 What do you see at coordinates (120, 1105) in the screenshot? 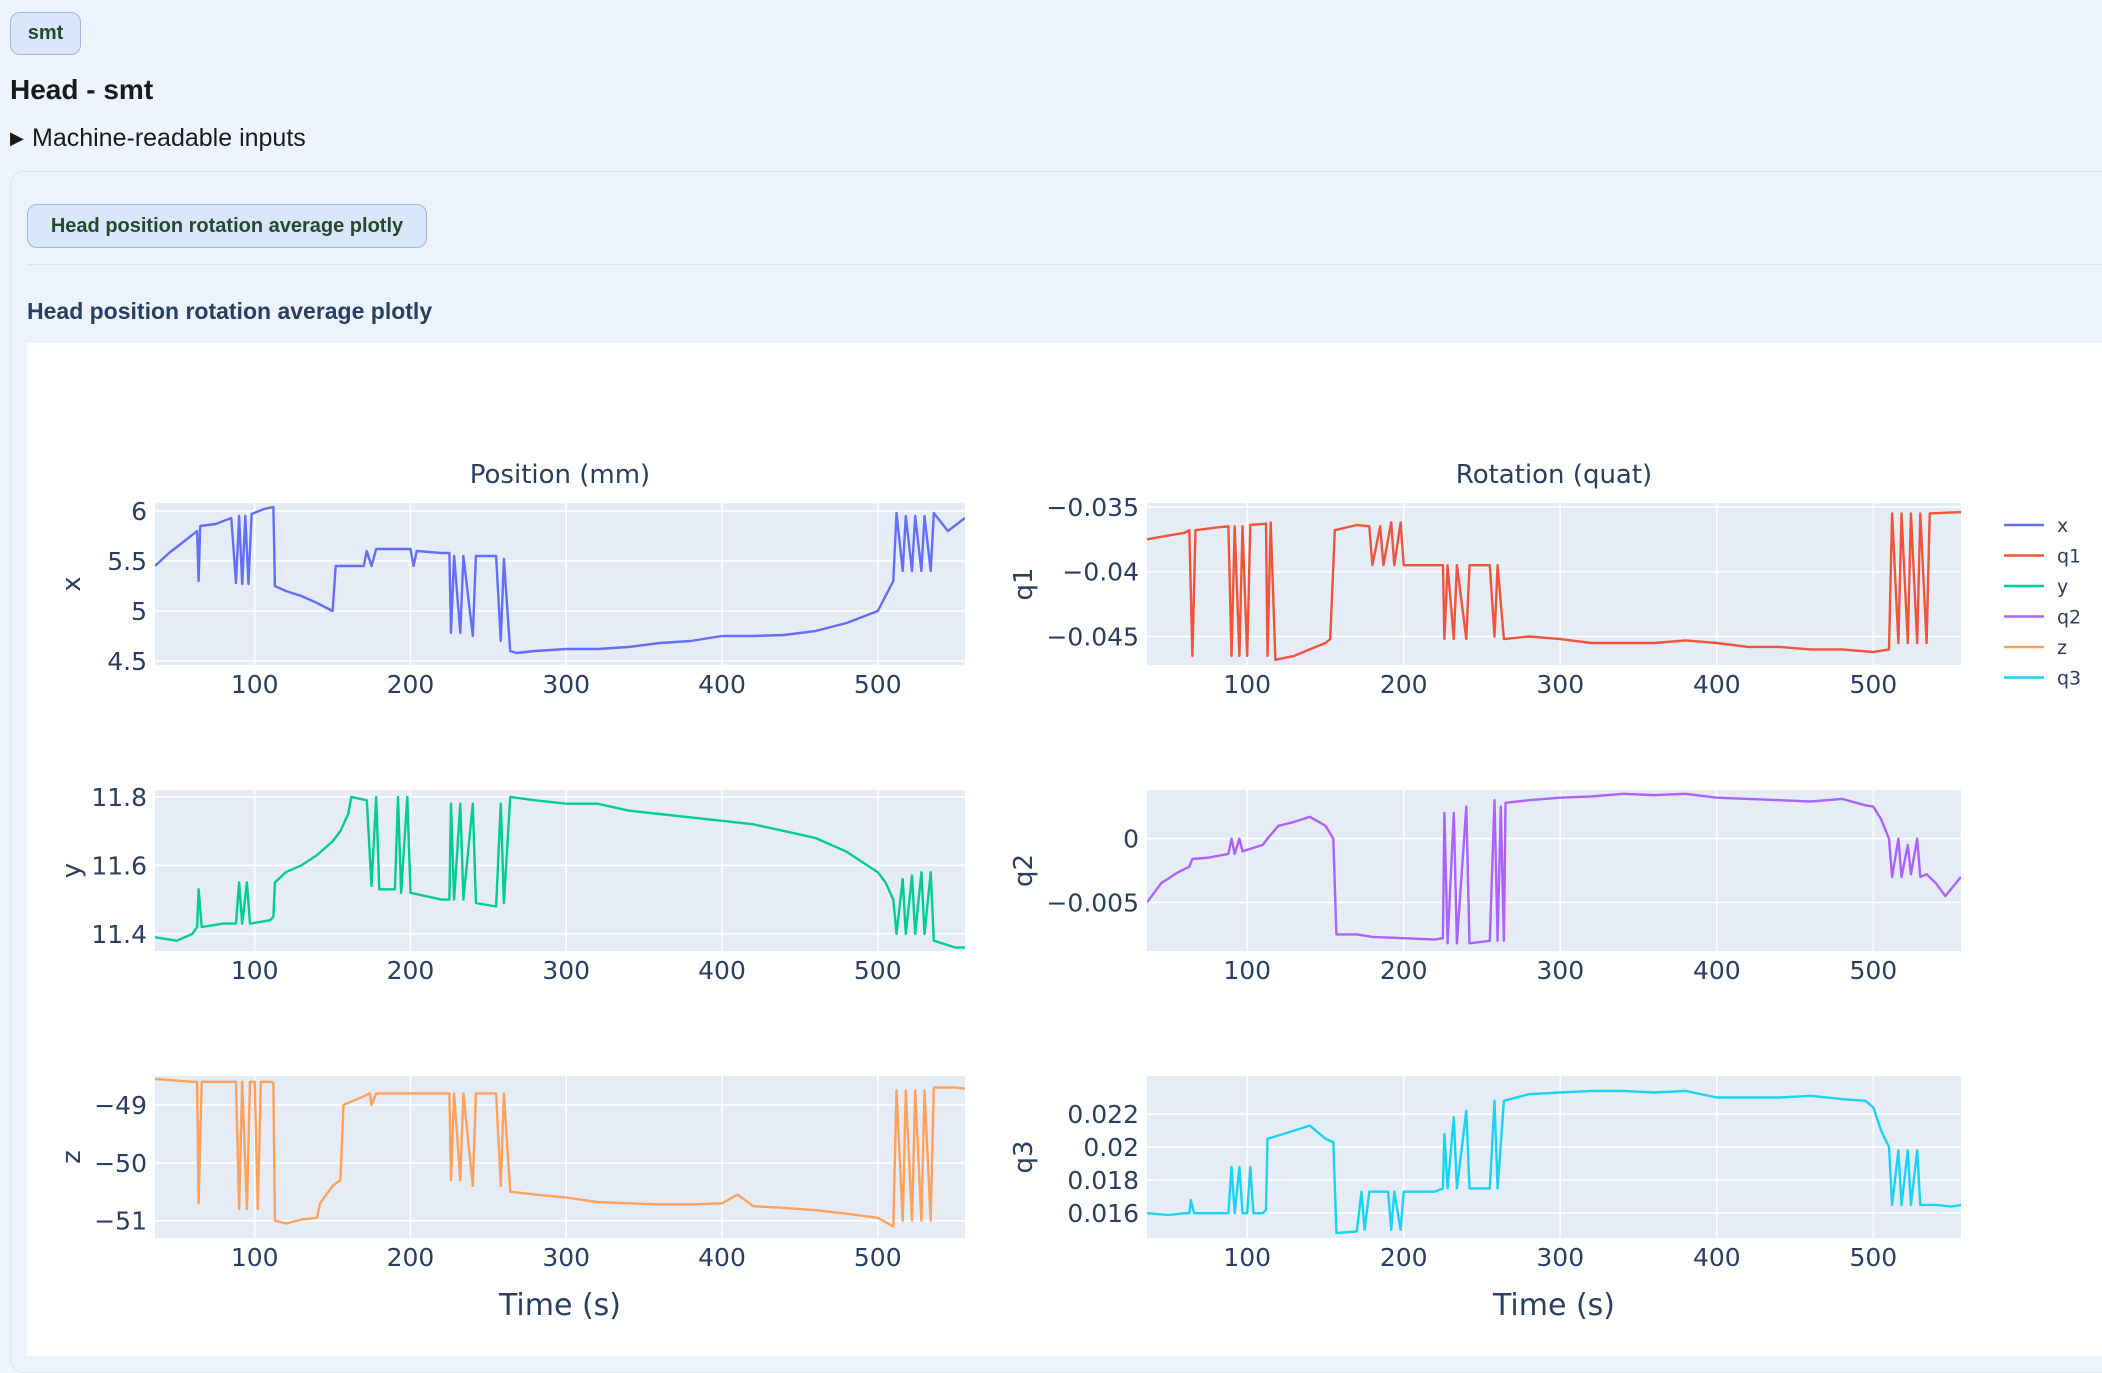
I see `y-tick-label: −49` at bounding box center [120, 1105].